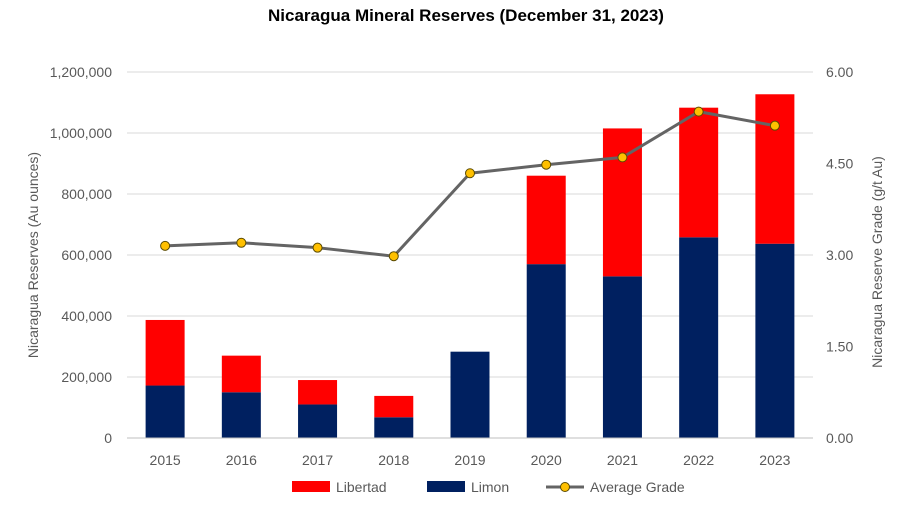 Image resolution: width=905 pixels, height=512 pixels. I want to click on legend: Libertad Limon Average Grade, so click(488, 487).